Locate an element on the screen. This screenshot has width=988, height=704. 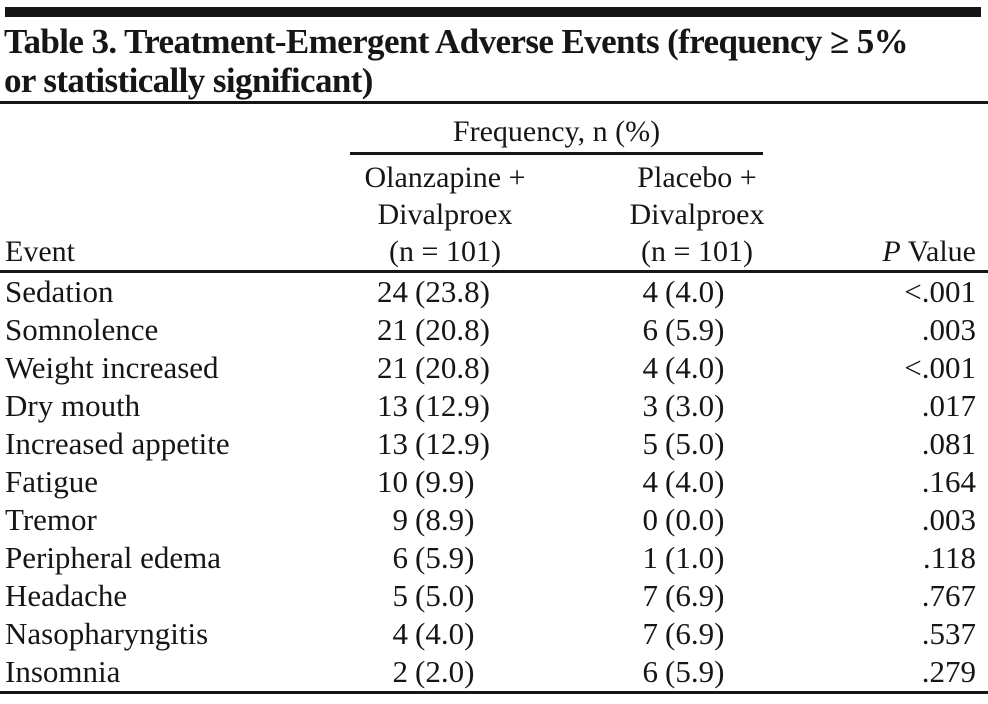
olanzapine-cell: 13 (12.9) is located at coordinates (445, 406).